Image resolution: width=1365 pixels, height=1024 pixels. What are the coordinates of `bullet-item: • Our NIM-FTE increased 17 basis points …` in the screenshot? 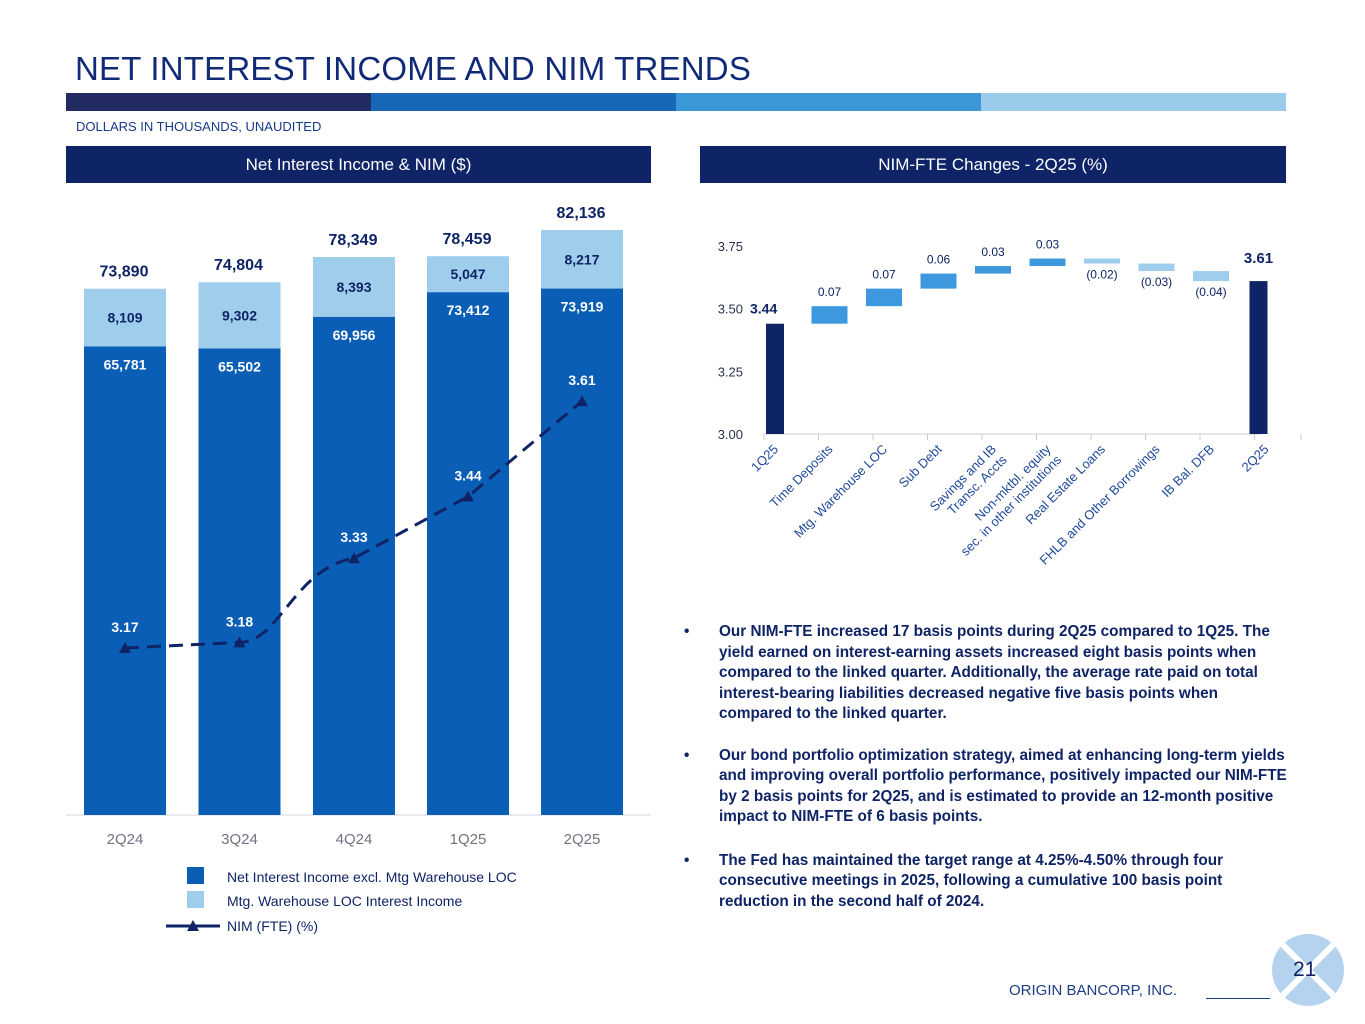 It's located at (988, 673).